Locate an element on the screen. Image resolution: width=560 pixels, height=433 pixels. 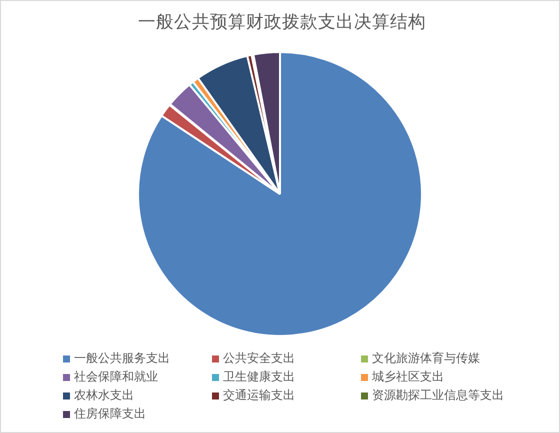
legend-label: 社会保障和就业 is located at coordinates (116, 377).